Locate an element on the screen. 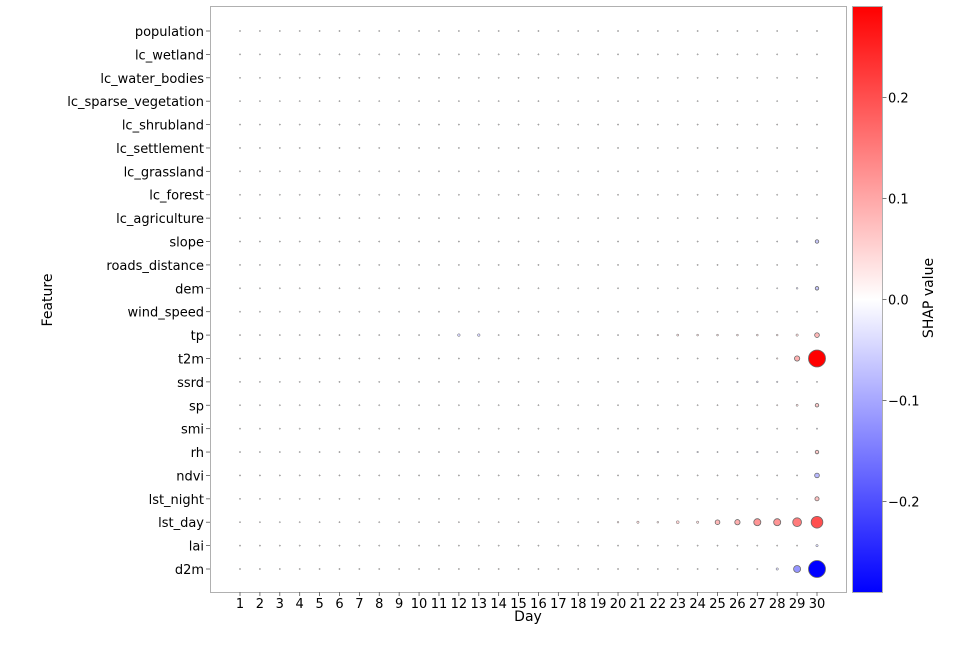 The height and width of the screenshot is (661, 968). x-tick-label: 24 is located at coordinates (697, 604).